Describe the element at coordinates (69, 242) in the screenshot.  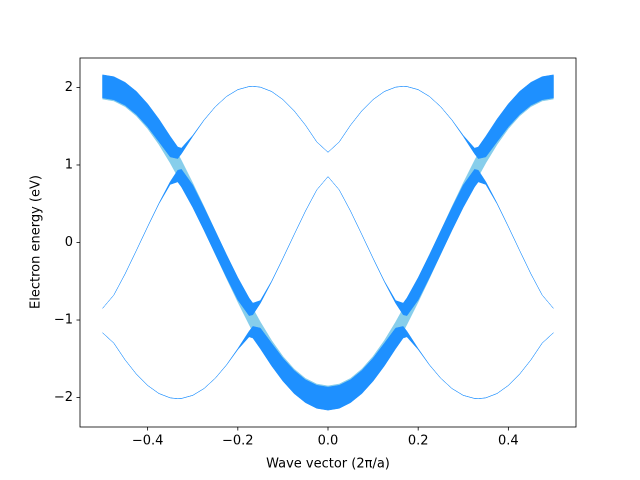
I see `y-tick-label: 0` at that location.